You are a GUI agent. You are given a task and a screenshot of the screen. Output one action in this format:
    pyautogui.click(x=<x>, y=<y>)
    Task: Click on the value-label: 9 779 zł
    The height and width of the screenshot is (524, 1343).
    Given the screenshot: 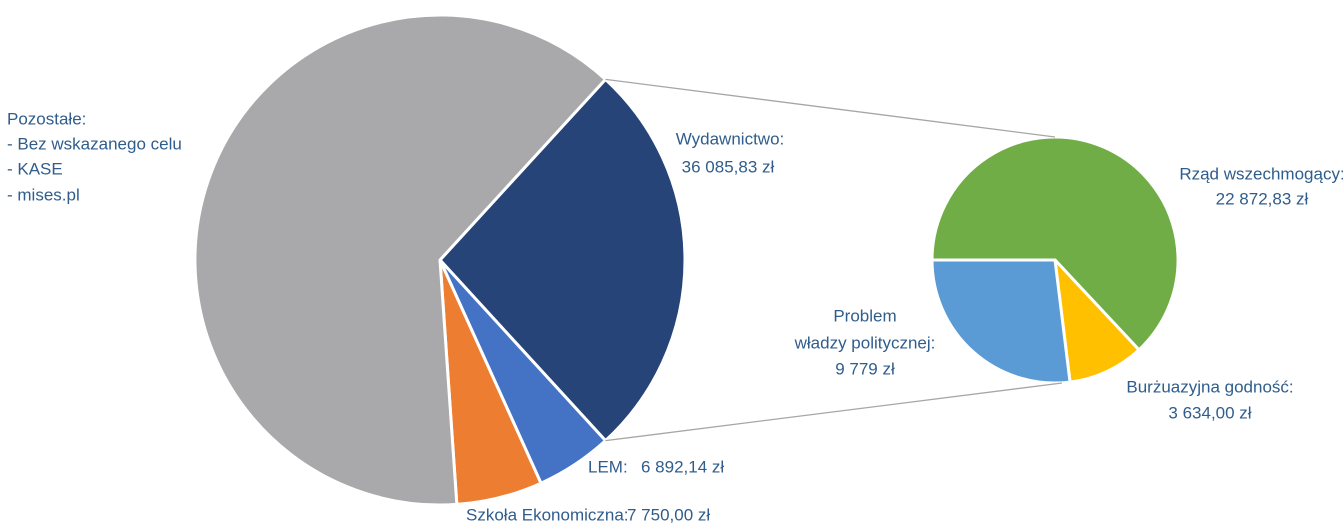 What is the action you would take?
    pyautogui.click(x=865, y=368)
    